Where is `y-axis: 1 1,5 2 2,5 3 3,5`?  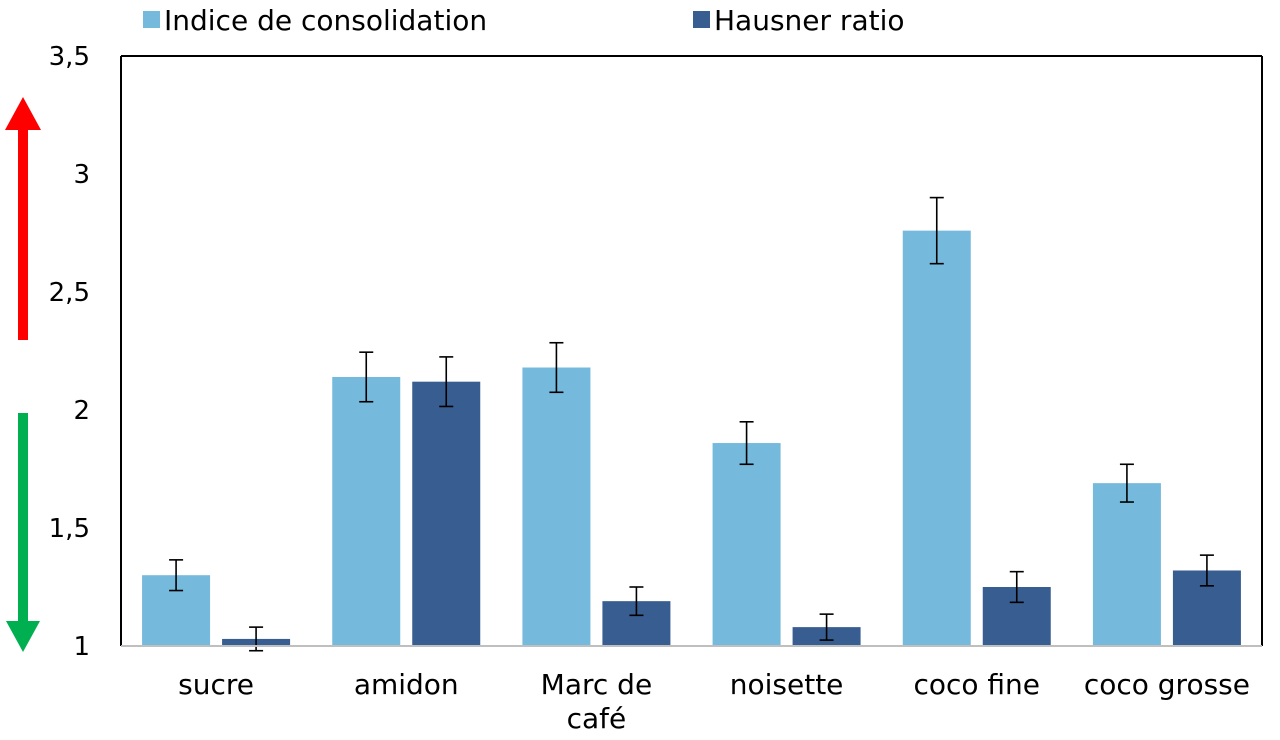
y-axis: 1 1,5 2 2,5 3 3,5 is located at coordinates (69, 352).